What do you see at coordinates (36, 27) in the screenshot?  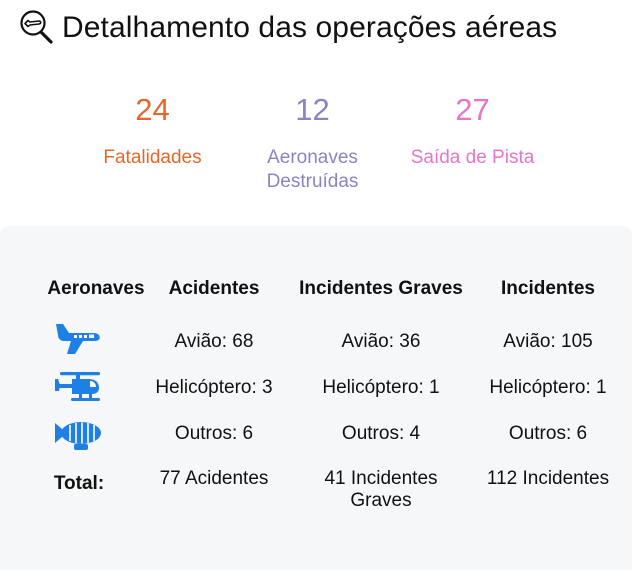 I see `plane-search-icon` at bounding box center [36, 27].